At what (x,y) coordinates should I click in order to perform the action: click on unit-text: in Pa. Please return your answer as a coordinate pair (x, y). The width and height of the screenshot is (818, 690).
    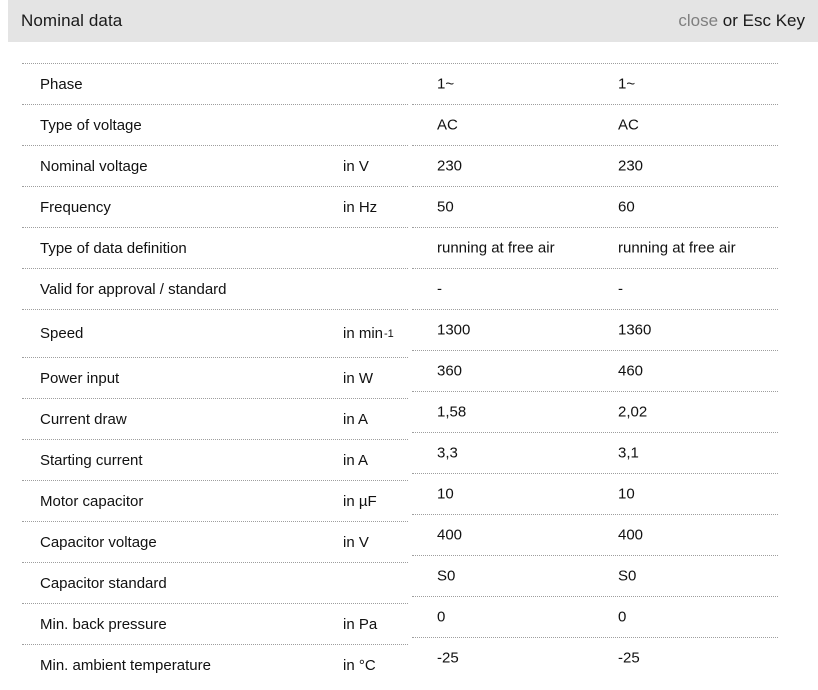
    Looking at the image, I should click on (360, 624).